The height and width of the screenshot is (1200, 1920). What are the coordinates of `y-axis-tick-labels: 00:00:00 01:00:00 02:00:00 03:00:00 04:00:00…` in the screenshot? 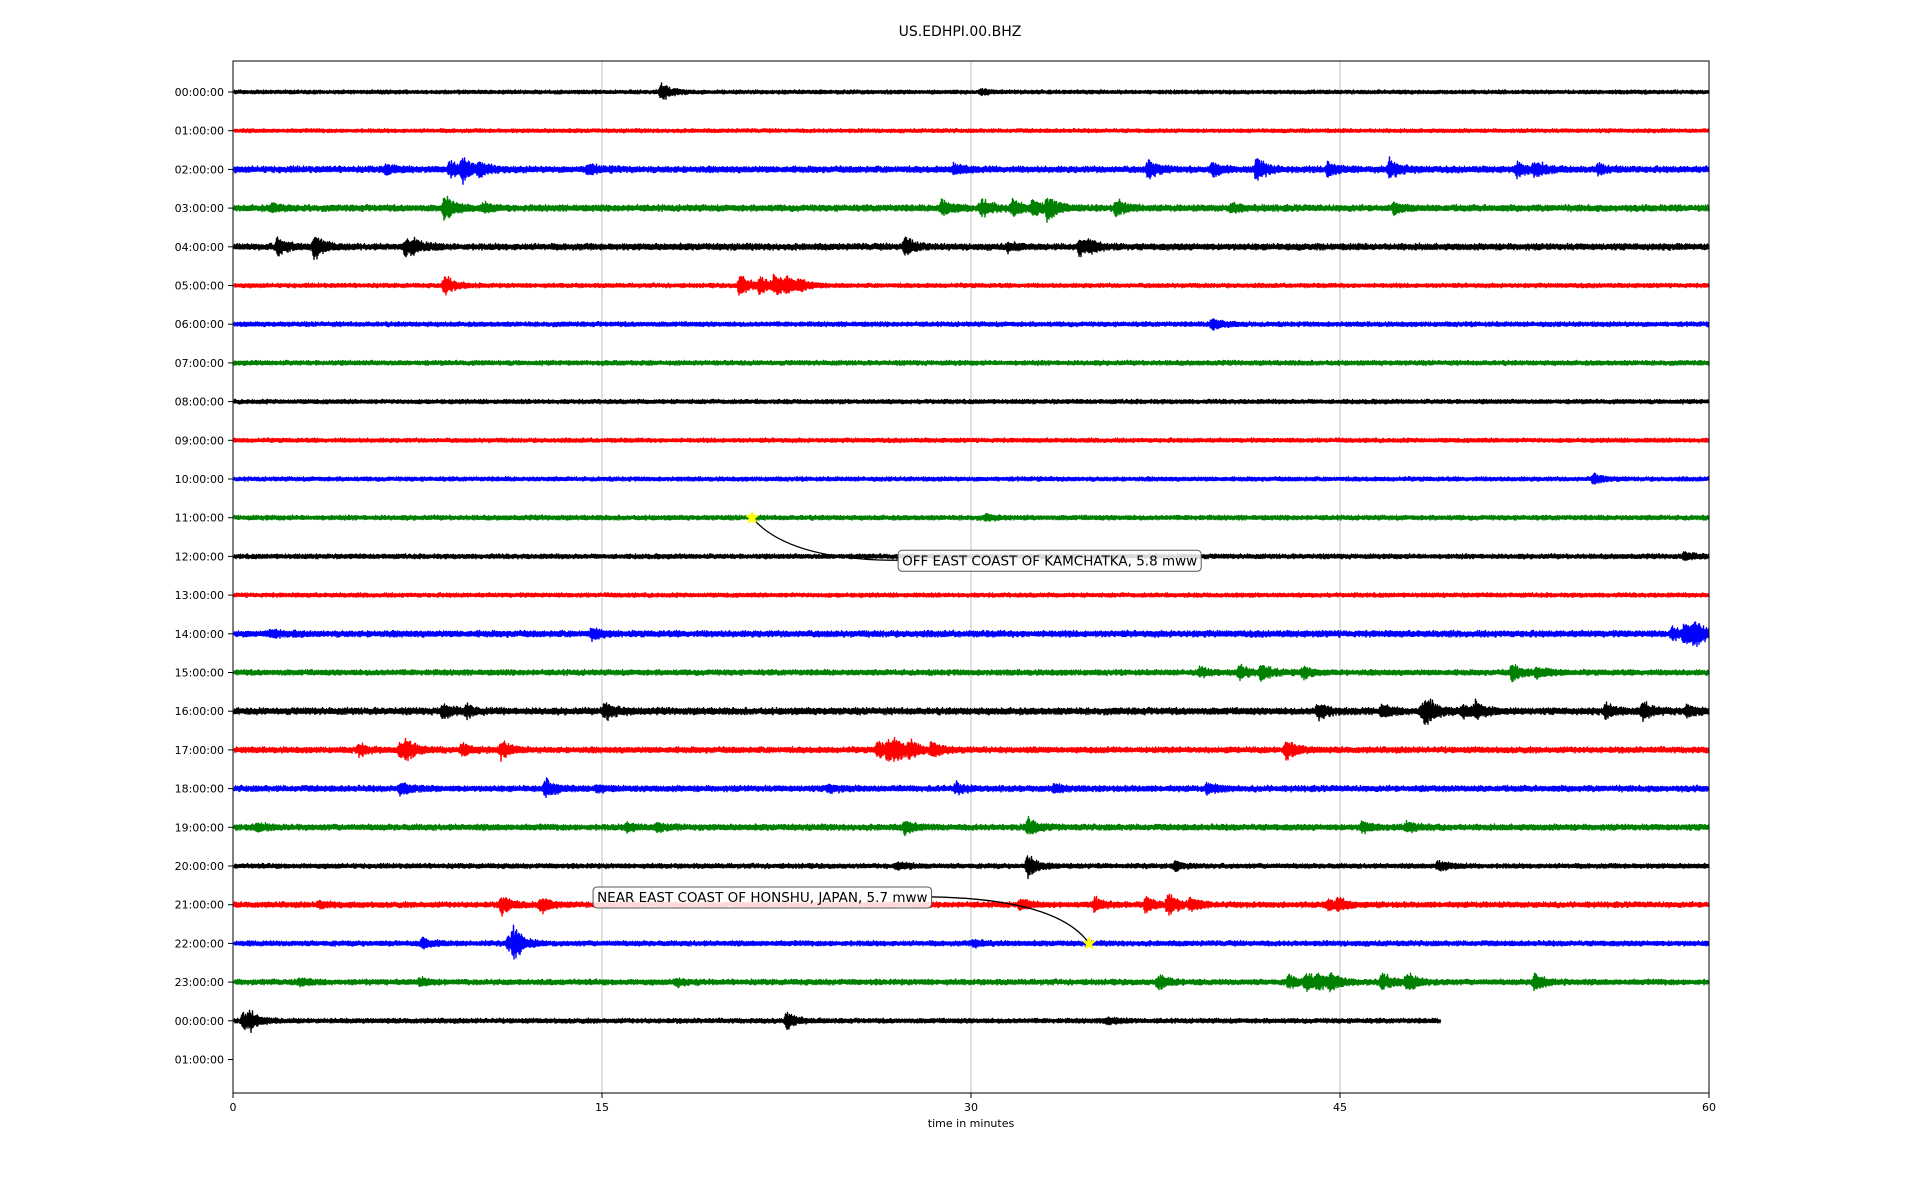 It's located at (204, 576).